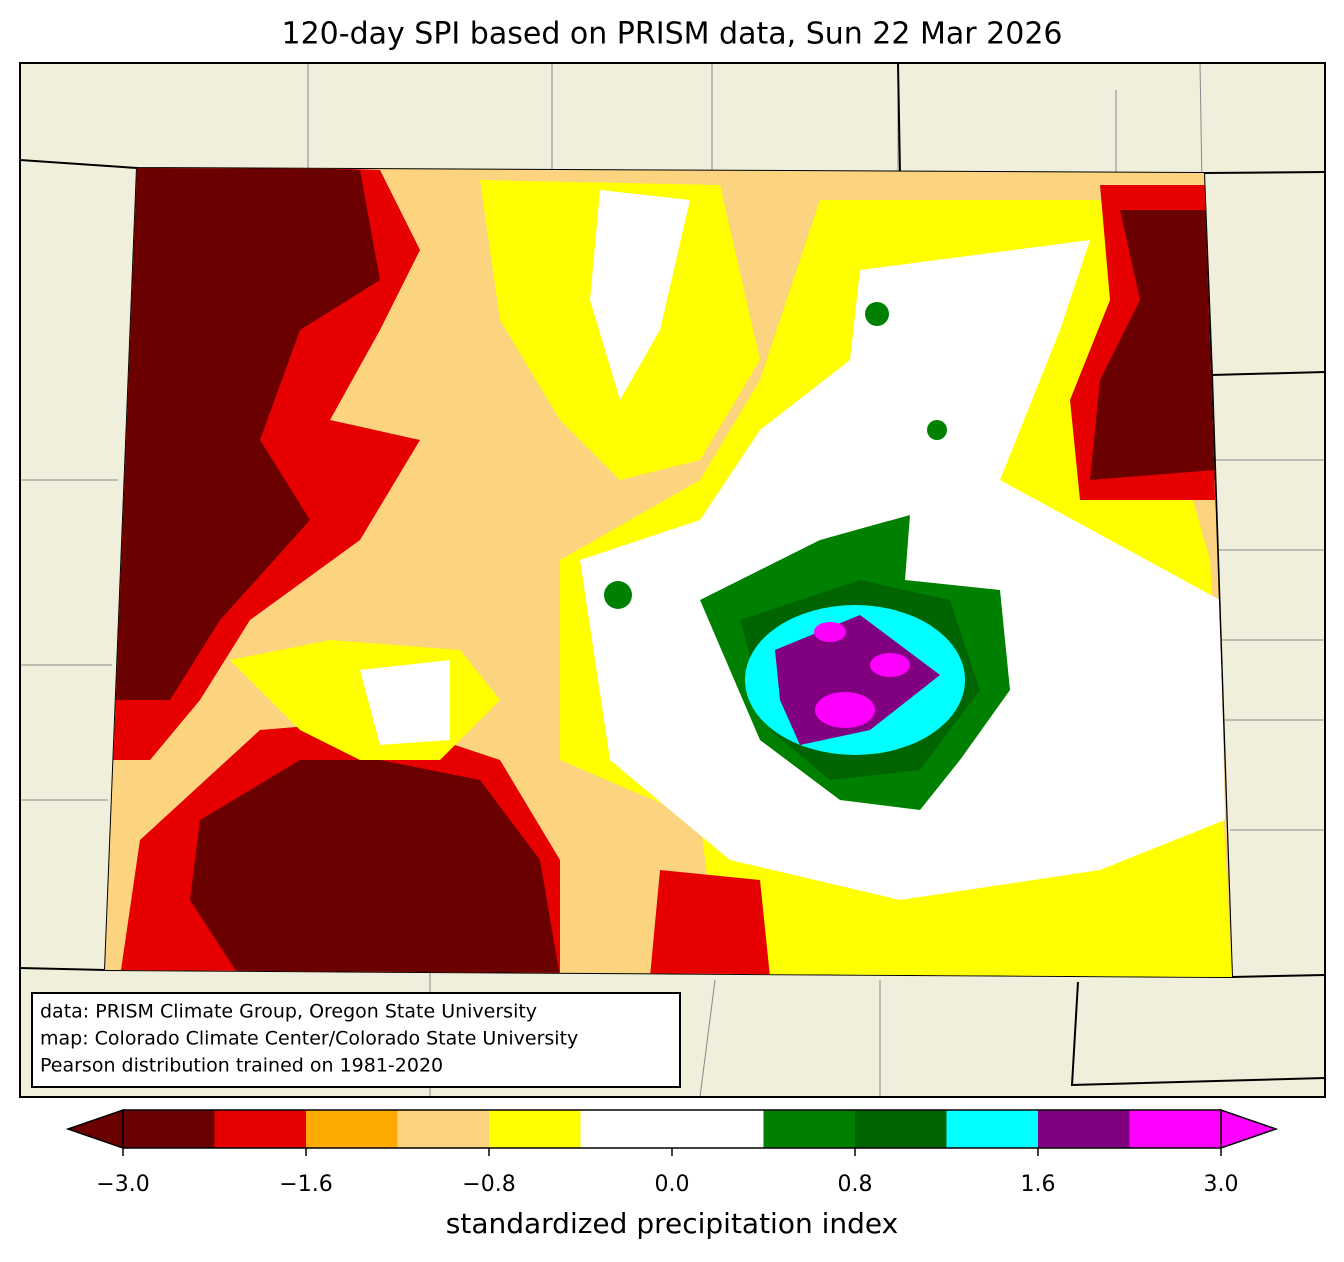 The image size is (1344, 1262). What do you see at coordinates (94, 1129) in the screenshot?
I see `colorbar-extend-under` at bounding box center [94, 1129].